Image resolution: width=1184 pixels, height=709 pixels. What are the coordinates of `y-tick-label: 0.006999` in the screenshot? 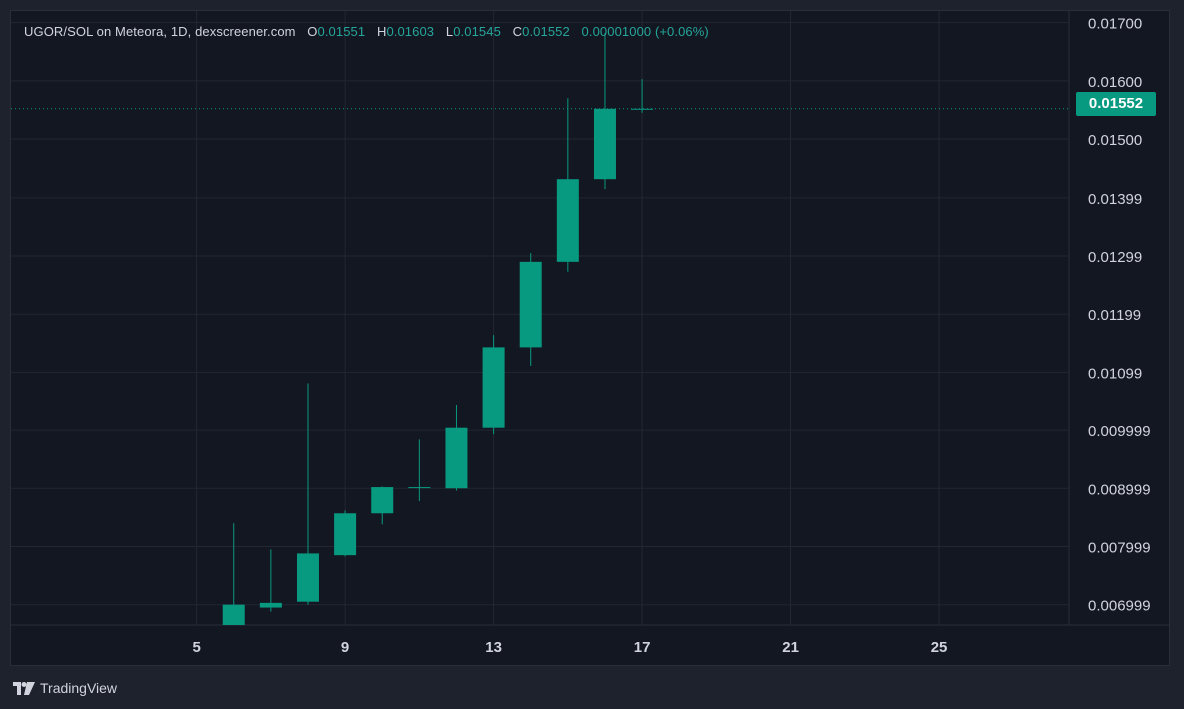 It's located at (1119, 606).